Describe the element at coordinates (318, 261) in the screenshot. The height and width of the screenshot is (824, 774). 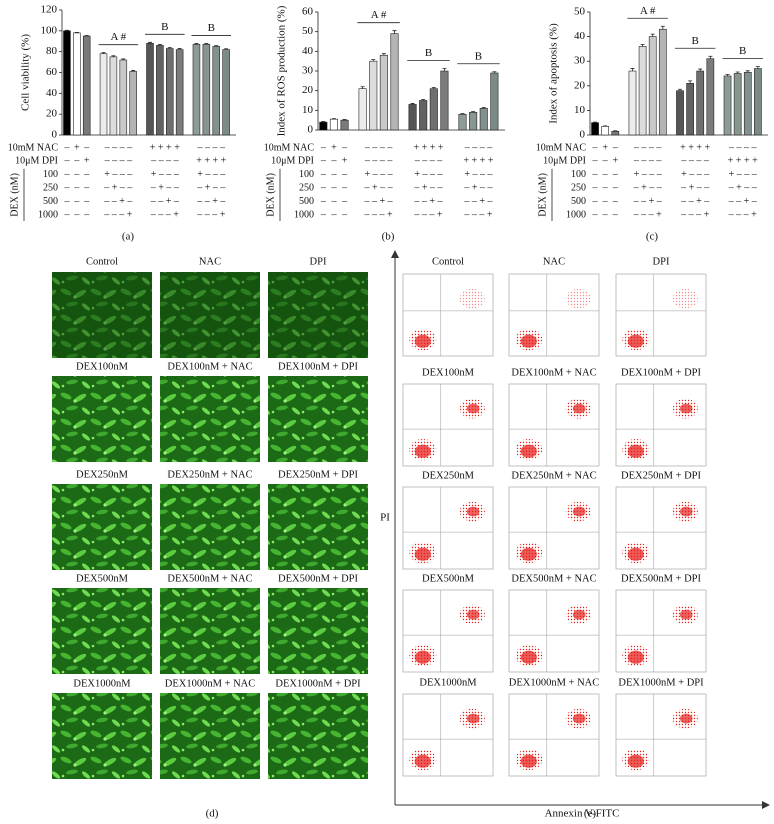
I see `caption: DPI` at that location.